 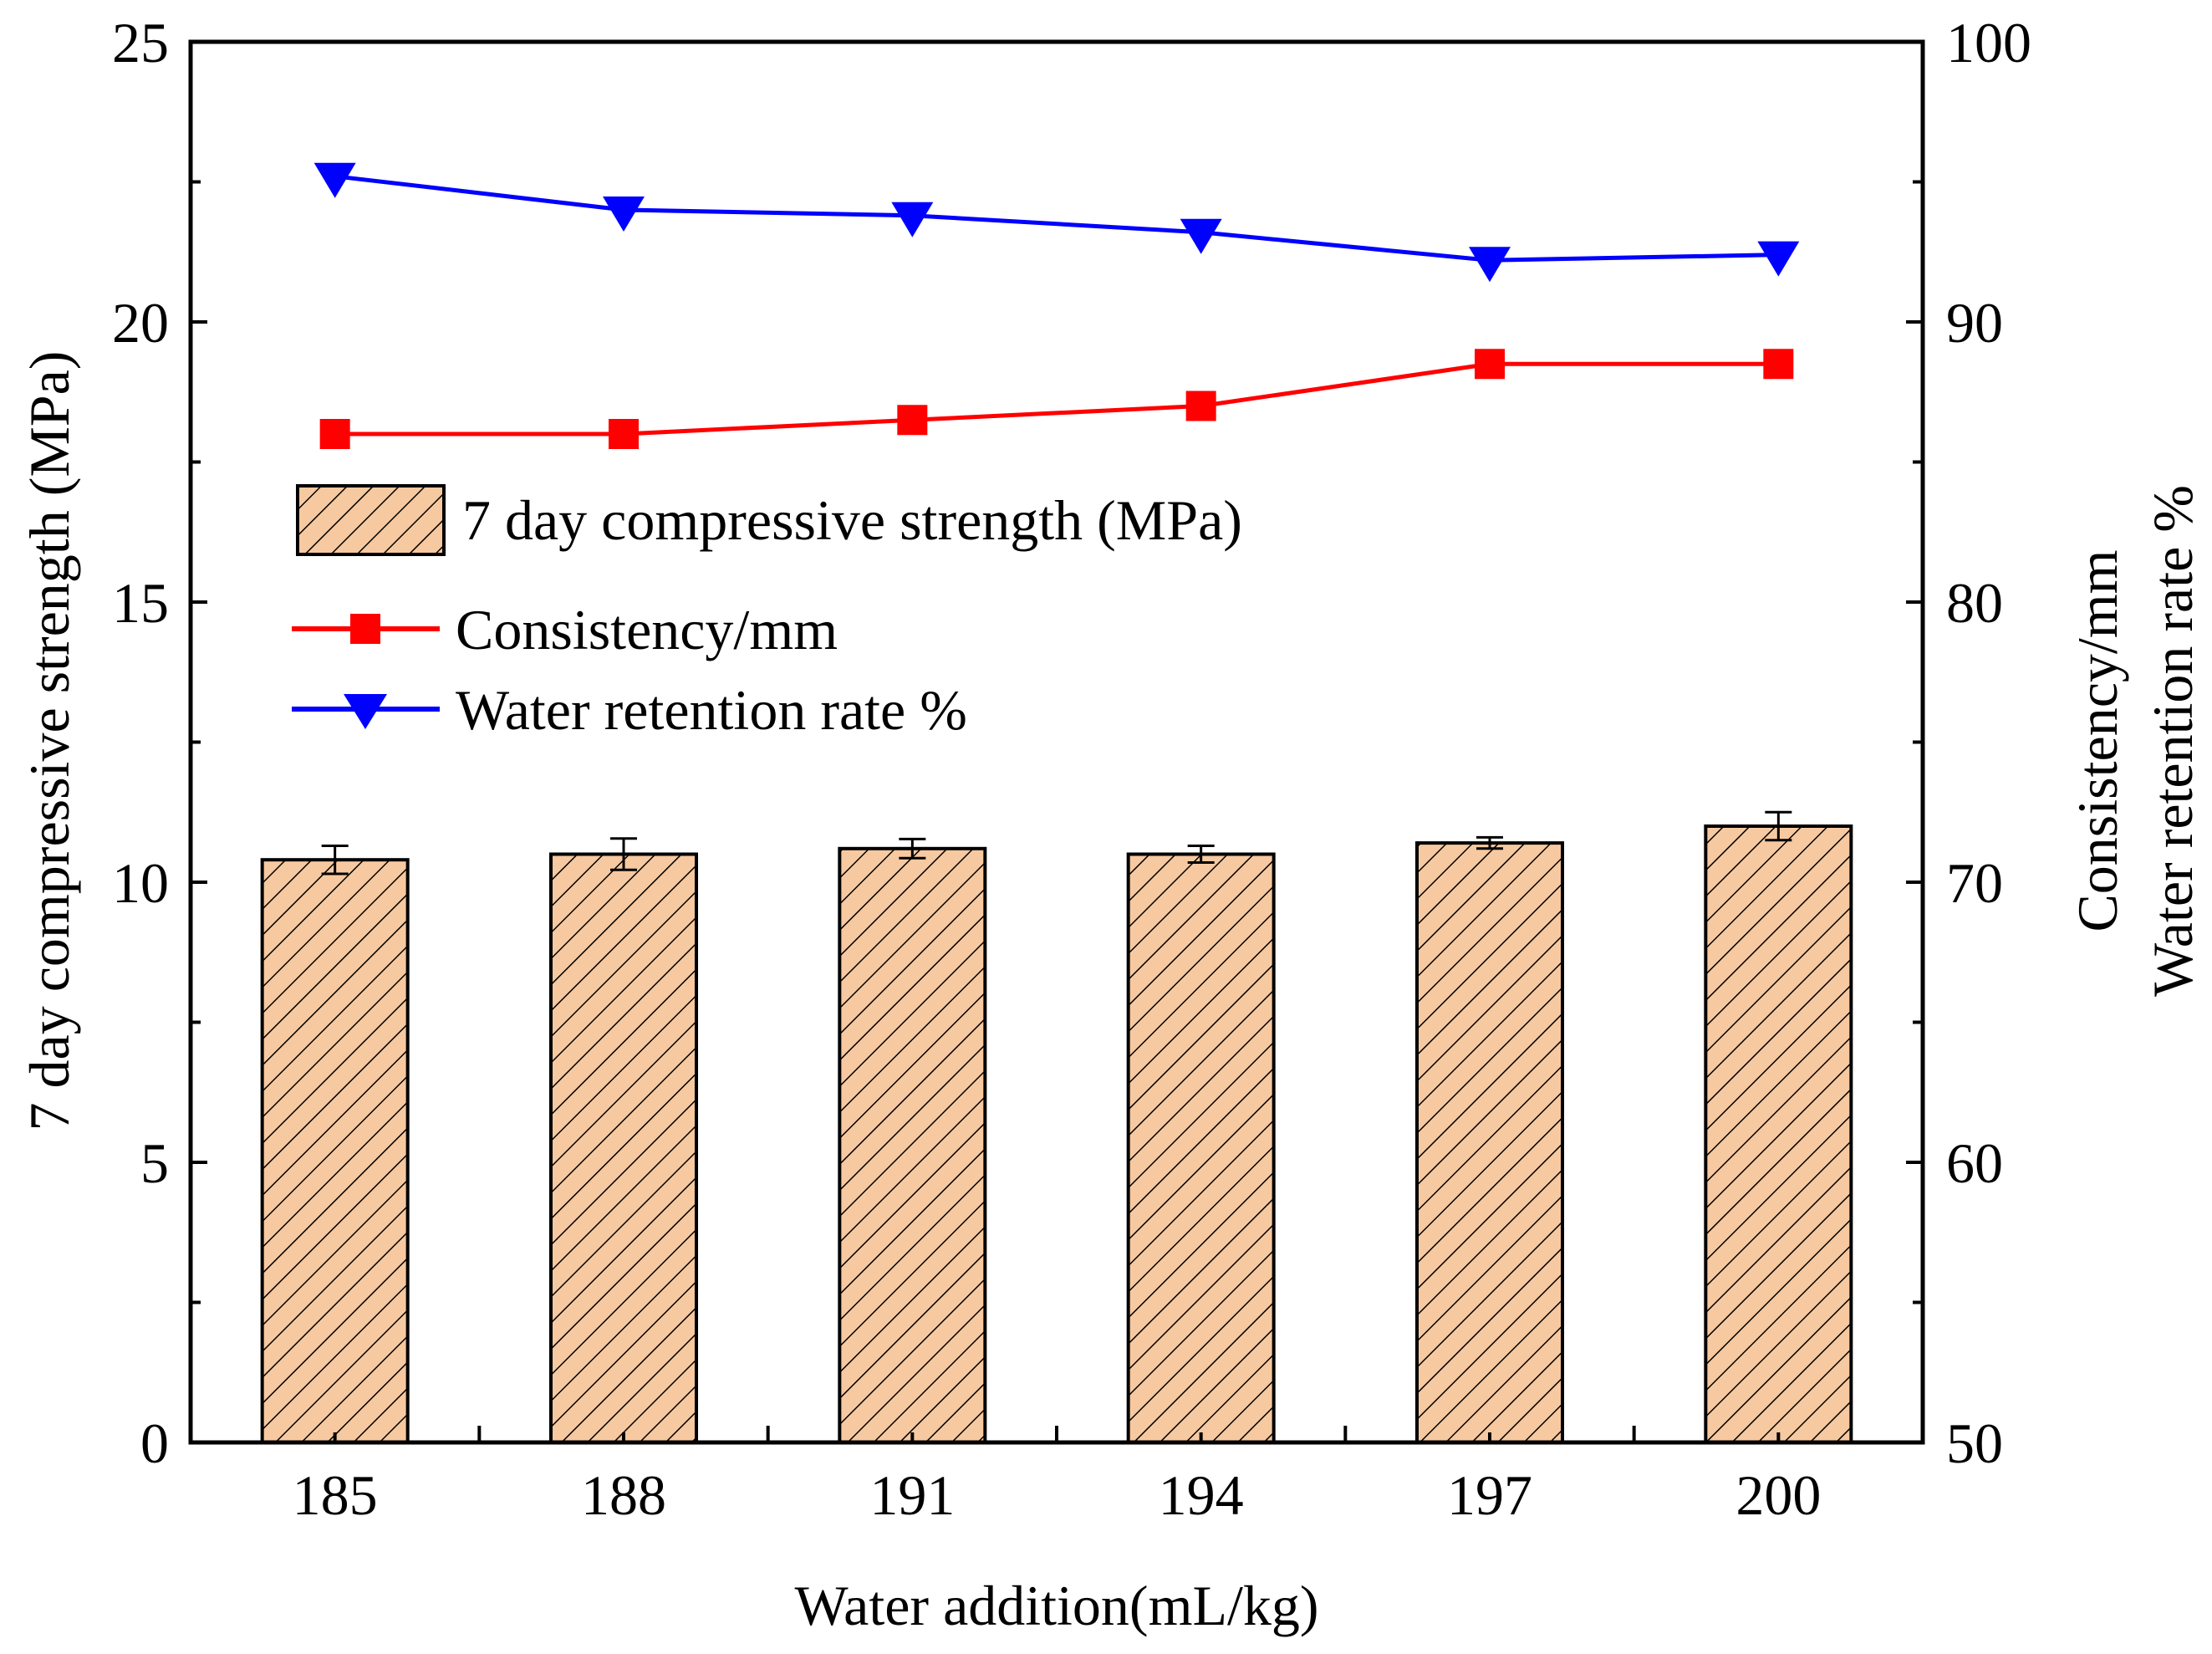 I want to click on legend-item-consistency: Consistency/mm, so click(x=565, y=629).